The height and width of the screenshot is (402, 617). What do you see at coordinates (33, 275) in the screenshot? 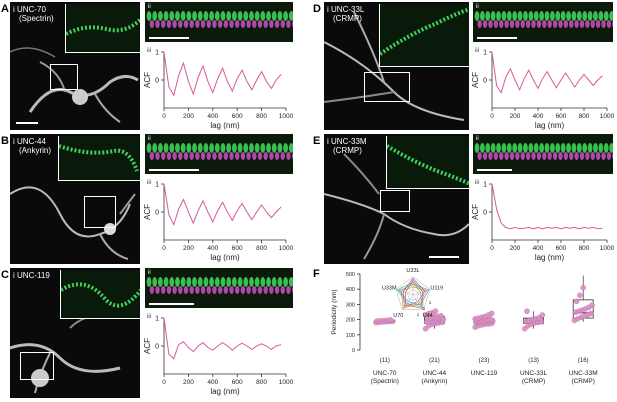
I see `label-c-line1: UNC-119` at bounding box center [33, 275].